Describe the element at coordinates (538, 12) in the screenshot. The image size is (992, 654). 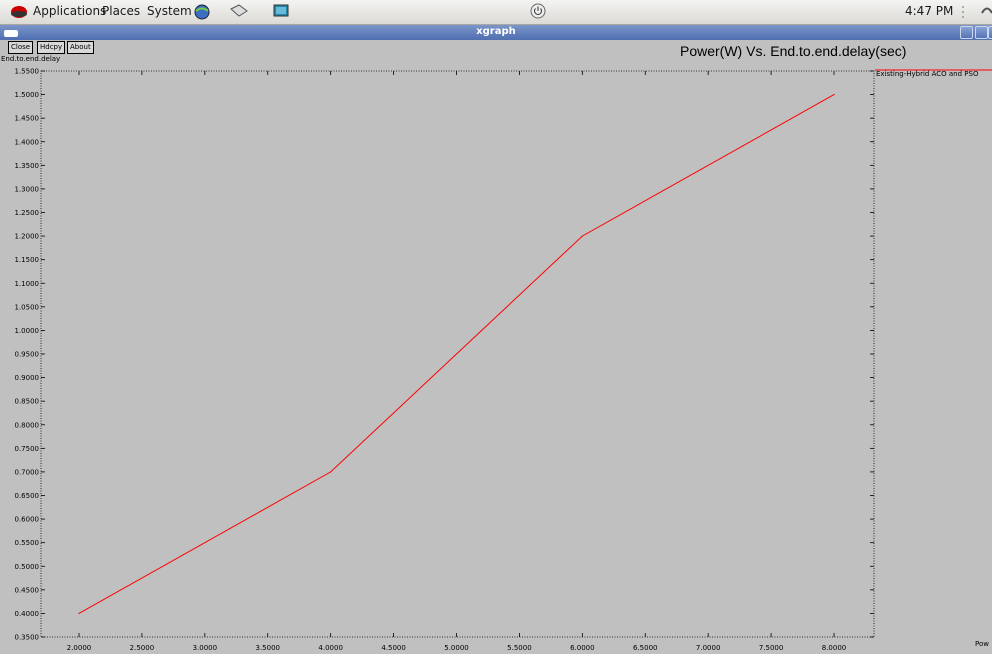
I see `power-icon` at that location.